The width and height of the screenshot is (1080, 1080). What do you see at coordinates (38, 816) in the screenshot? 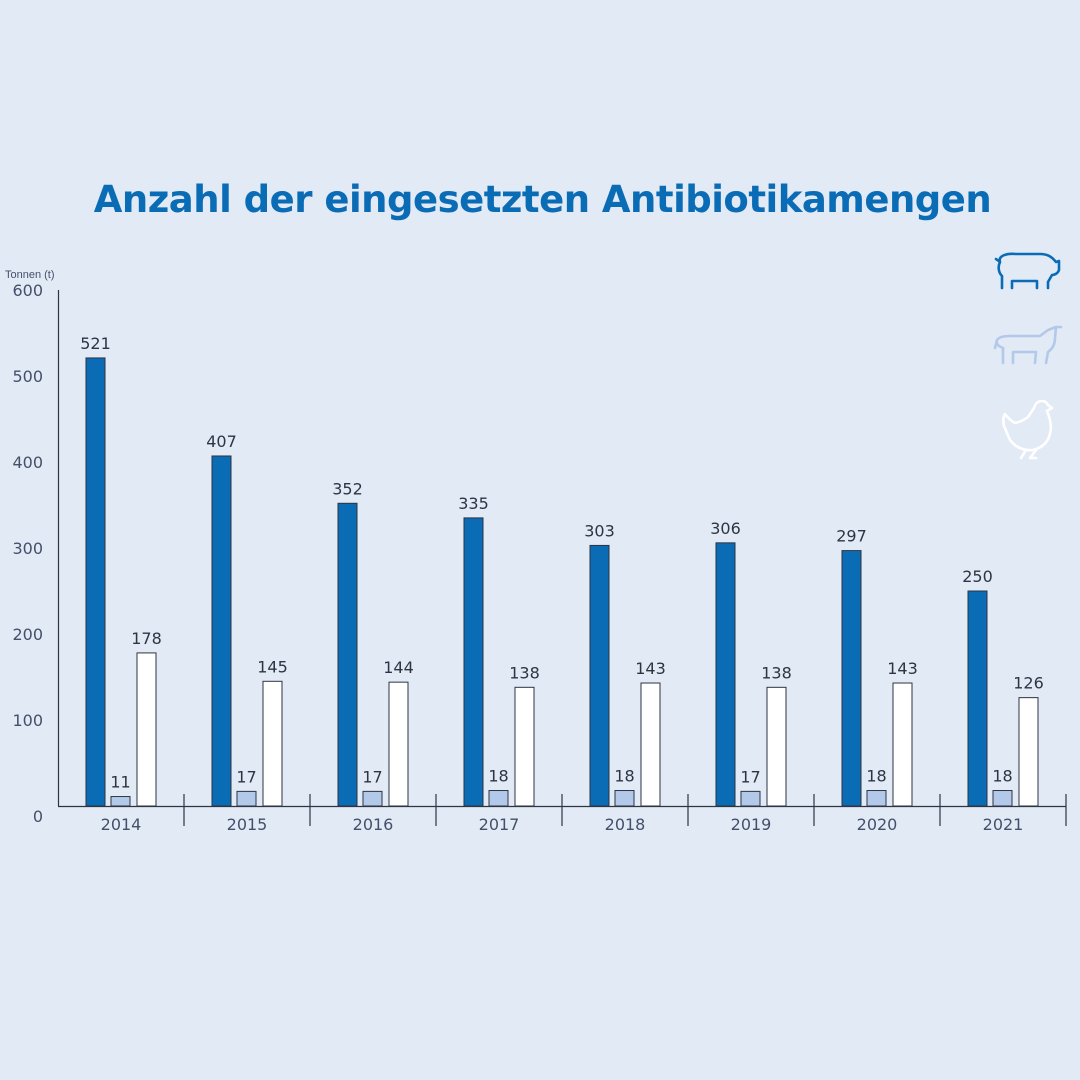
I see `y-tick-label: 0` at bounding box center [38, 816].